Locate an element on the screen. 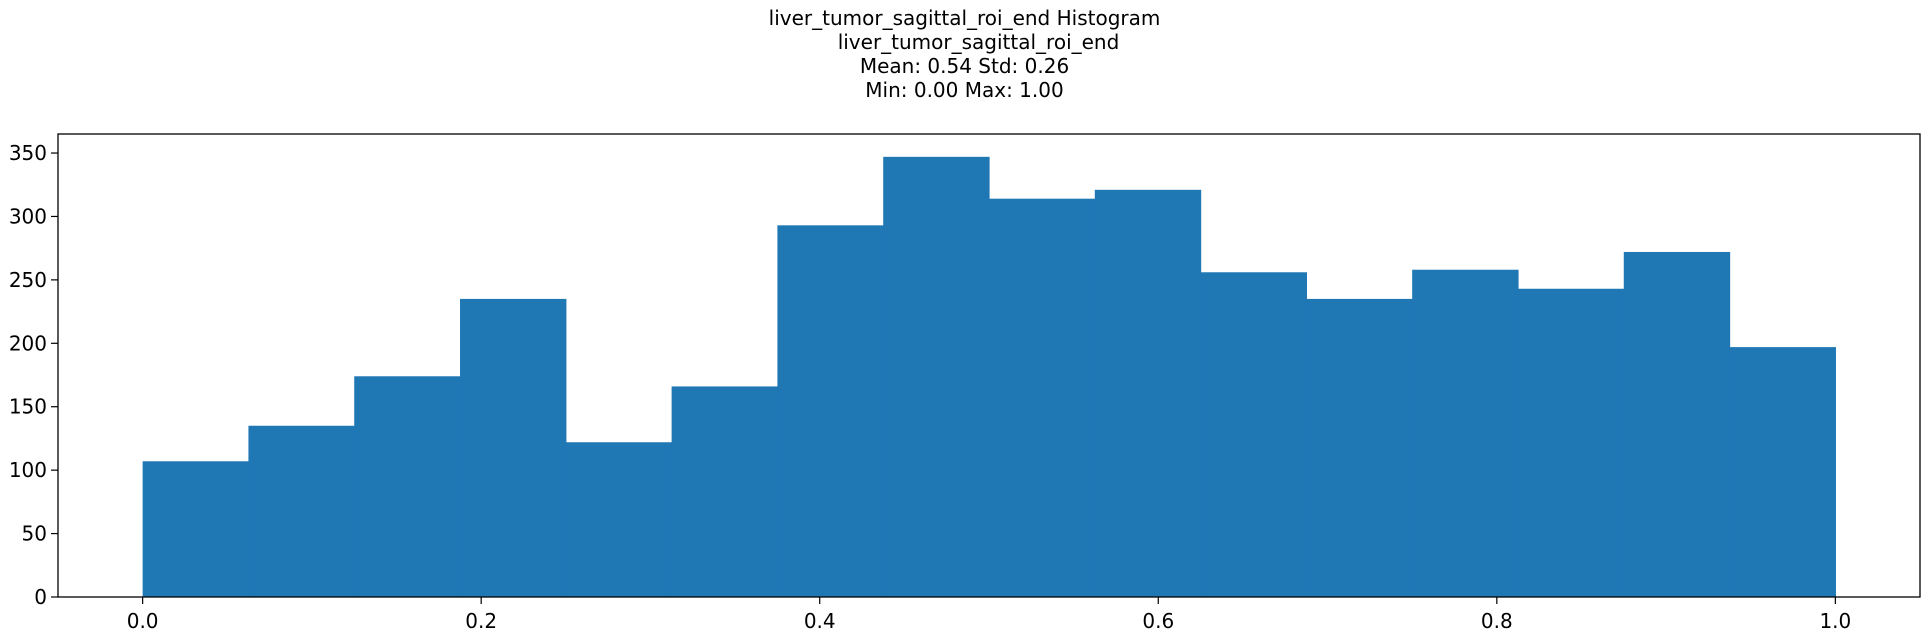 Image resolution: width=1929 pixels, height=636 pixels. chart-subtitle-name: liver_tumor_sagittal_roi_end is located at coordinates (978, 42).